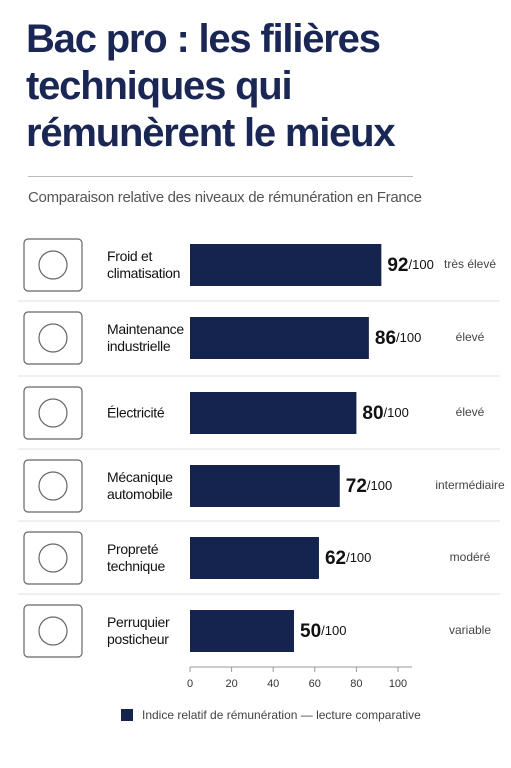 The width and height of the screenshot is (511, 768). What do you see at coordinates (397, 265) in the screenshot?
I see `value-number: 92` at bounding box center [397, 265].